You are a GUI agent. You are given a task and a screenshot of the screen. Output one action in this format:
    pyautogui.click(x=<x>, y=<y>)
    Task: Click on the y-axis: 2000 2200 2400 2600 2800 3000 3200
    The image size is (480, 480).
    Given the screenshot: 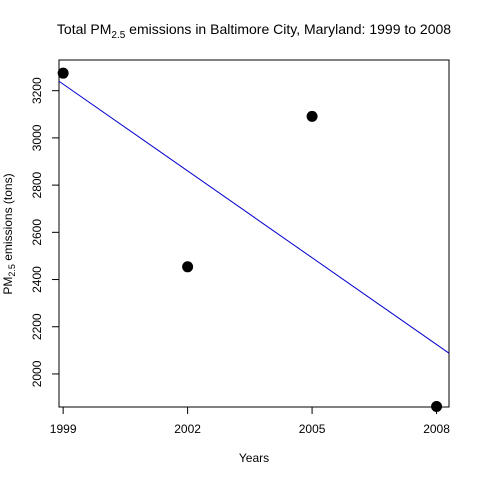 What is the action you would take?
    pyautogui.click(x=44, y=232)
    